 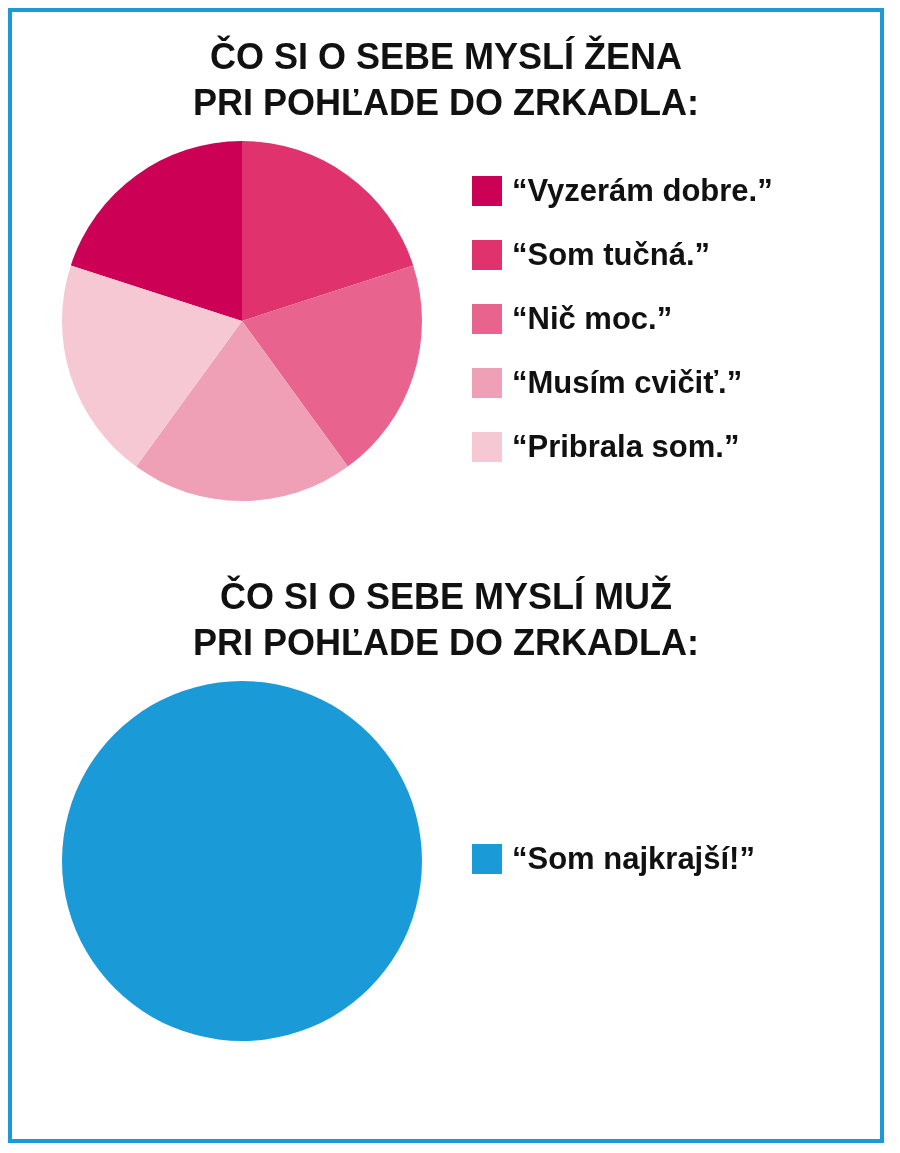 I want to click on legend-label: “Nič moc.”, so click(x=592, y=319).